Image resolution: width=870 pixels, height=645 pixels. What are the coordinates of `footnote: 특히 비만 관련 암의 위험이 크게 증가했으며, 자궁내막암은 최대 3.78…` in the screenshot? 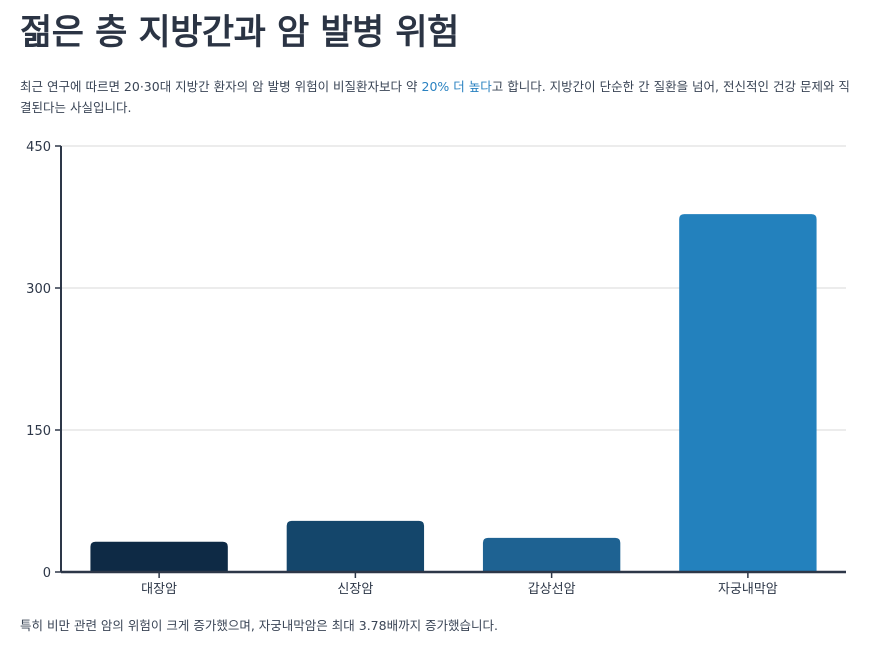 It's located at (259, 625).